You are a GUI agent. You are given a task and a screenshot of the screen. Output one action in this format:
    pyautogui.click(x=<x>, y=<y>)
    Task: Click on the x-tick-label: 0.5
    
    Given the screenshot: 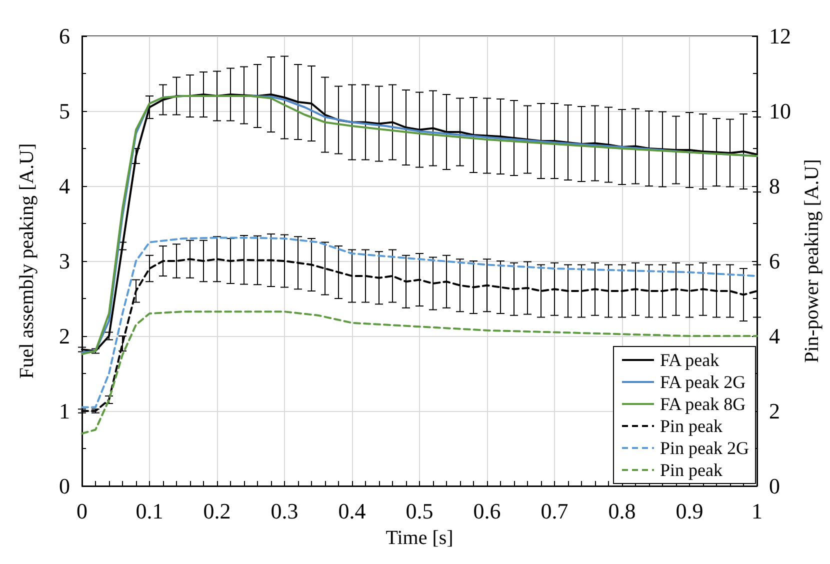 What is the action you would take?
    pyautogui.click(x=420, y=511)
    